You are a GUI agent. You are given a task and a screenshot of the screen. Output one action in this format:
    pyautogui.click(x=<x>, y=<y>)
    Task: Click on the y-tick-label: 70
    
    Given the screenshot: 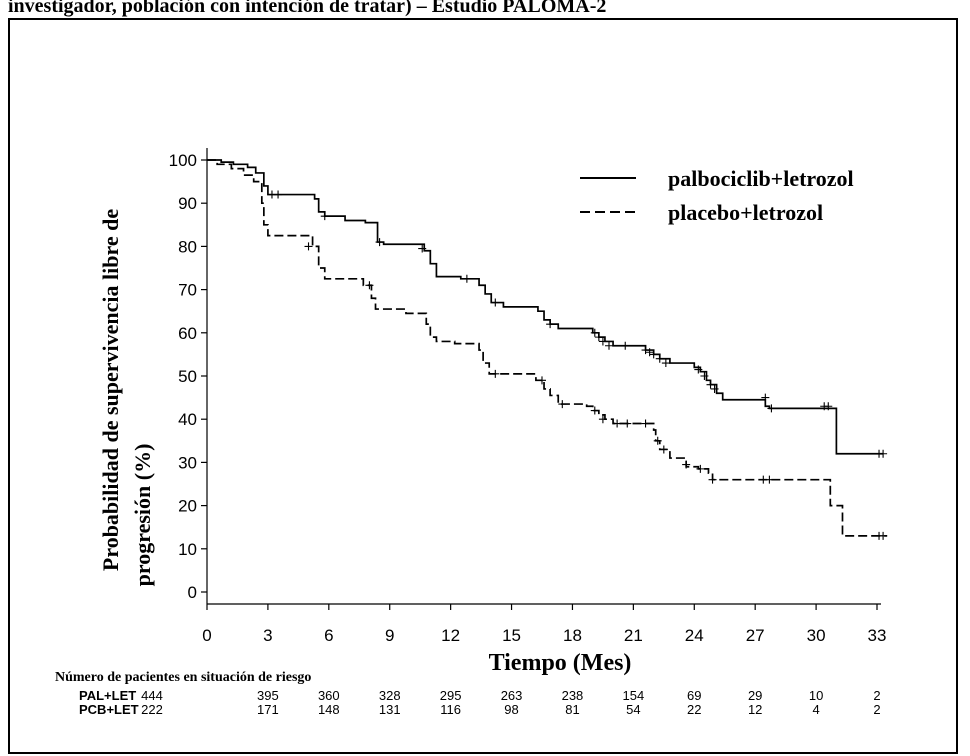 What is the action you would take?
    pyautogui.click(x=187, y=290)
    